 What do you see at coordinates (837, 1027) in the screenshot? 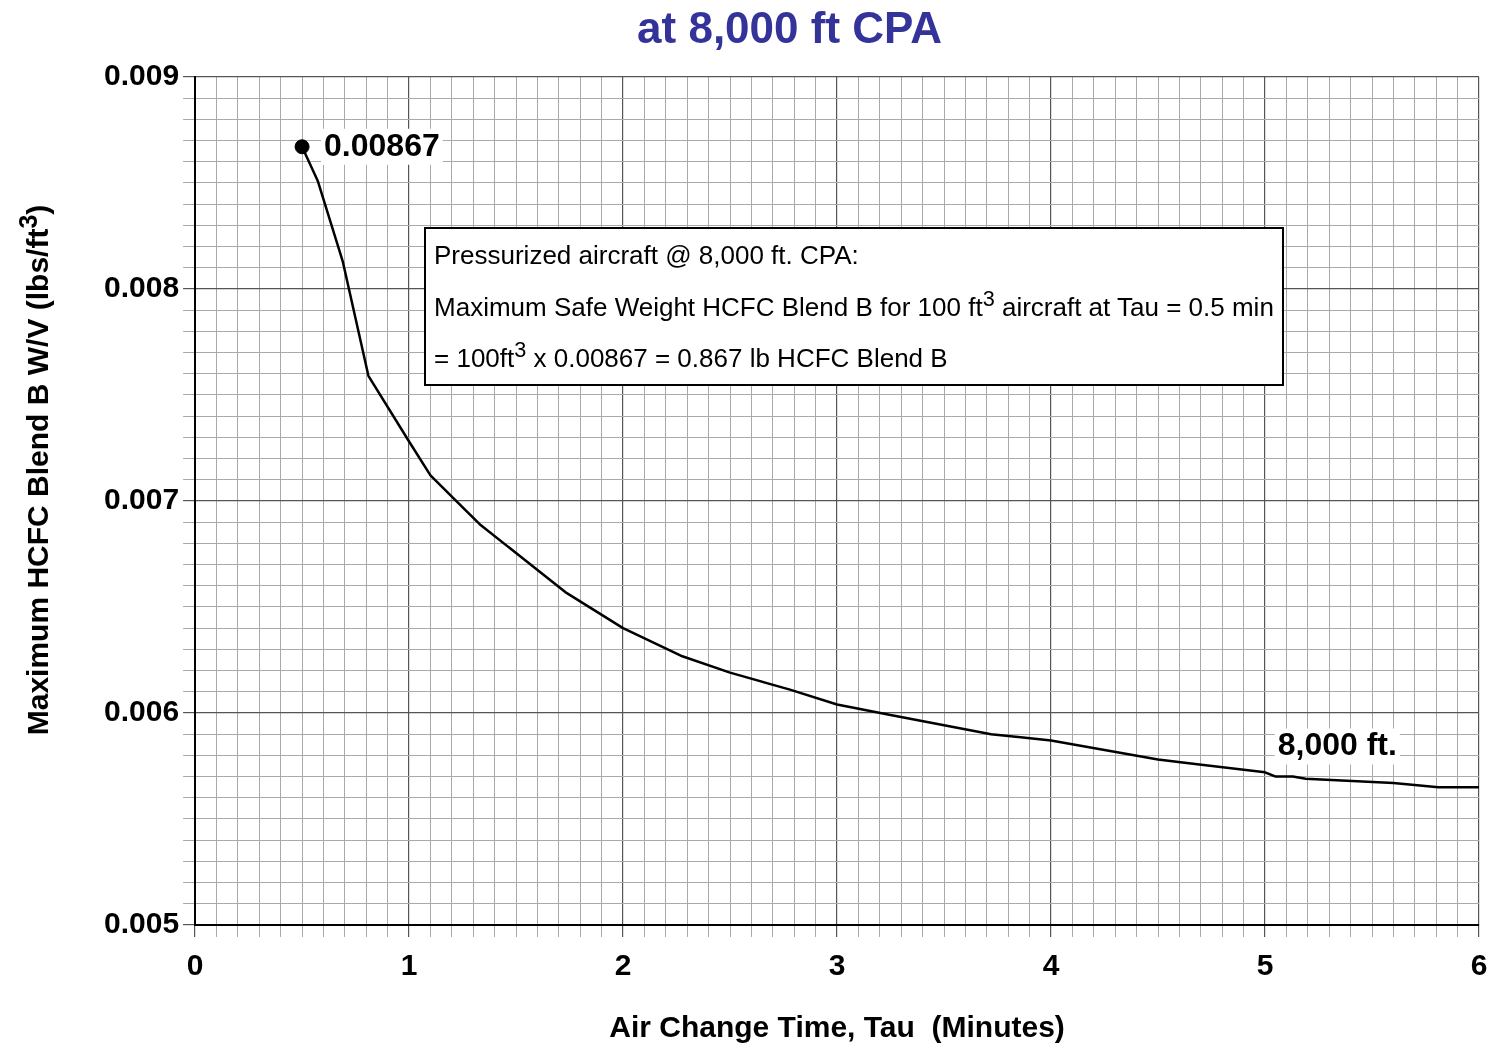
I see `x-axis-title: Air Change Time, Tau (Minutes)` at bounding box center [837, 1027].